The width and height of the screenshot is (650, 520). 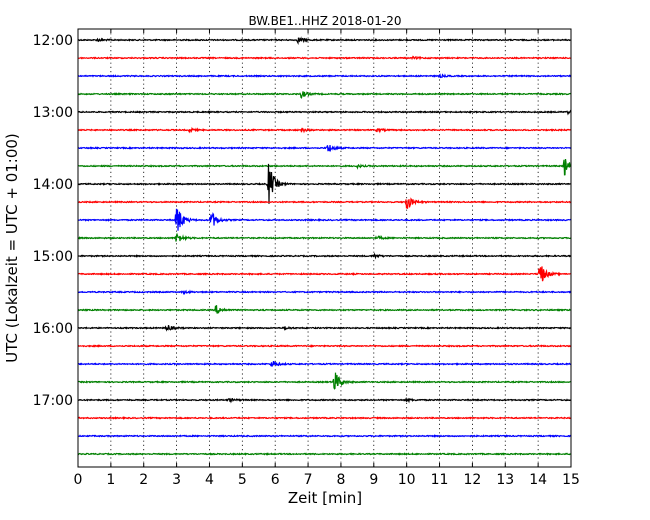 What do you see at coordinates (440, 480) in the screenshot?
I see `x-tick-label: 11` at bounding box center [440, 480].